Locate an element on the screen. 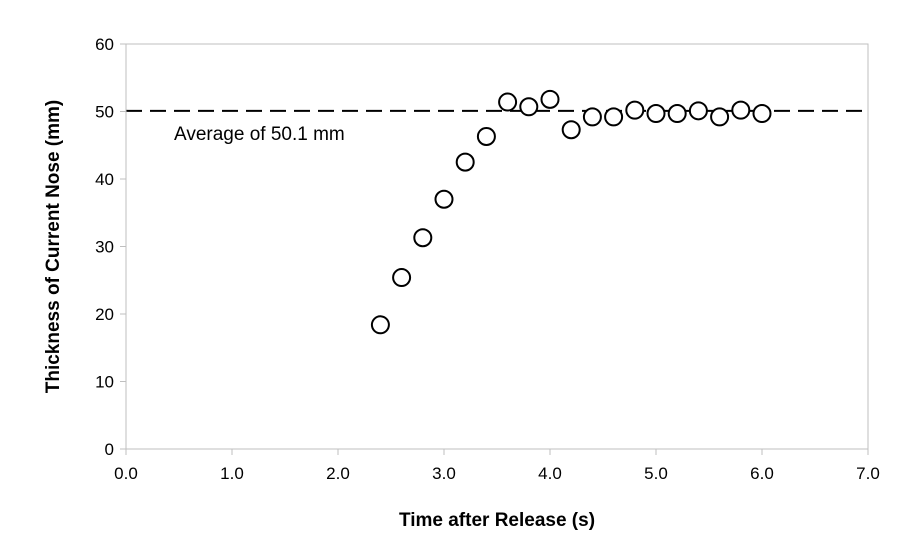 The image size is (922, 553). x-tick-label: 0.0 is located at coordinates (126, 473).